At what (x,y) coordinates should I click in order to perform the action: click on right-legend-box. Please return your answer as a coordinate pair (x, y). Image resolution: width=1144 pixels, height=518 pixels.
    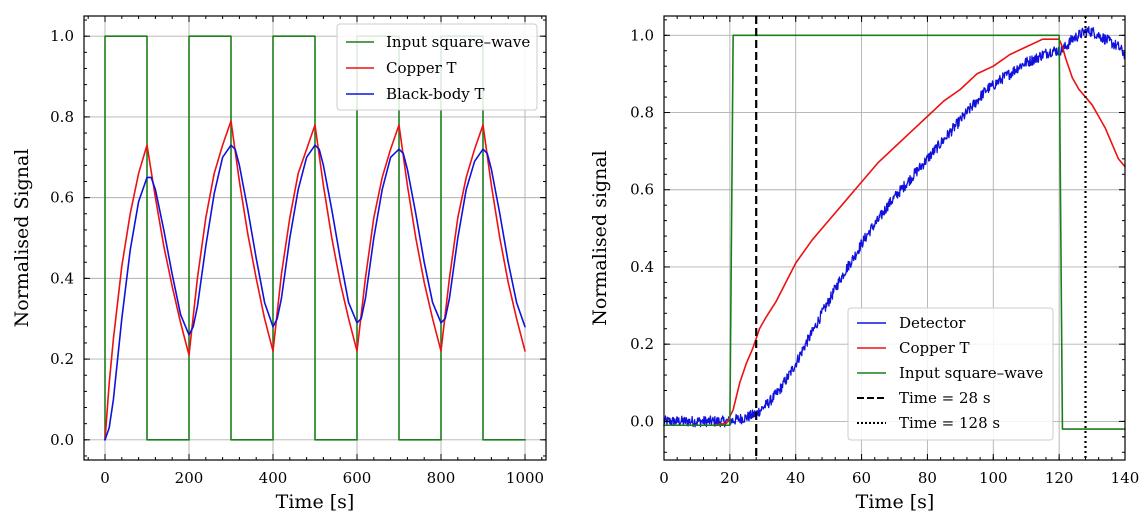
    Looking at the image, I should click on (950, 374).